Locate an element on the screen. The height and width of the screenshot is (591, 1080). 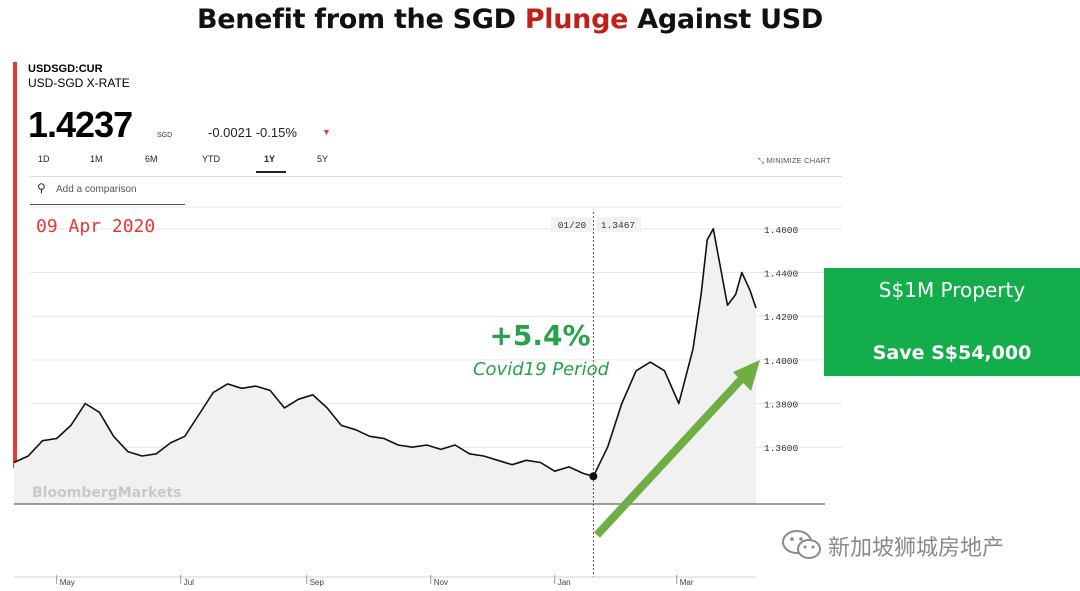
y-tick-label: 1.4600 is located at coordinates (781, 230).